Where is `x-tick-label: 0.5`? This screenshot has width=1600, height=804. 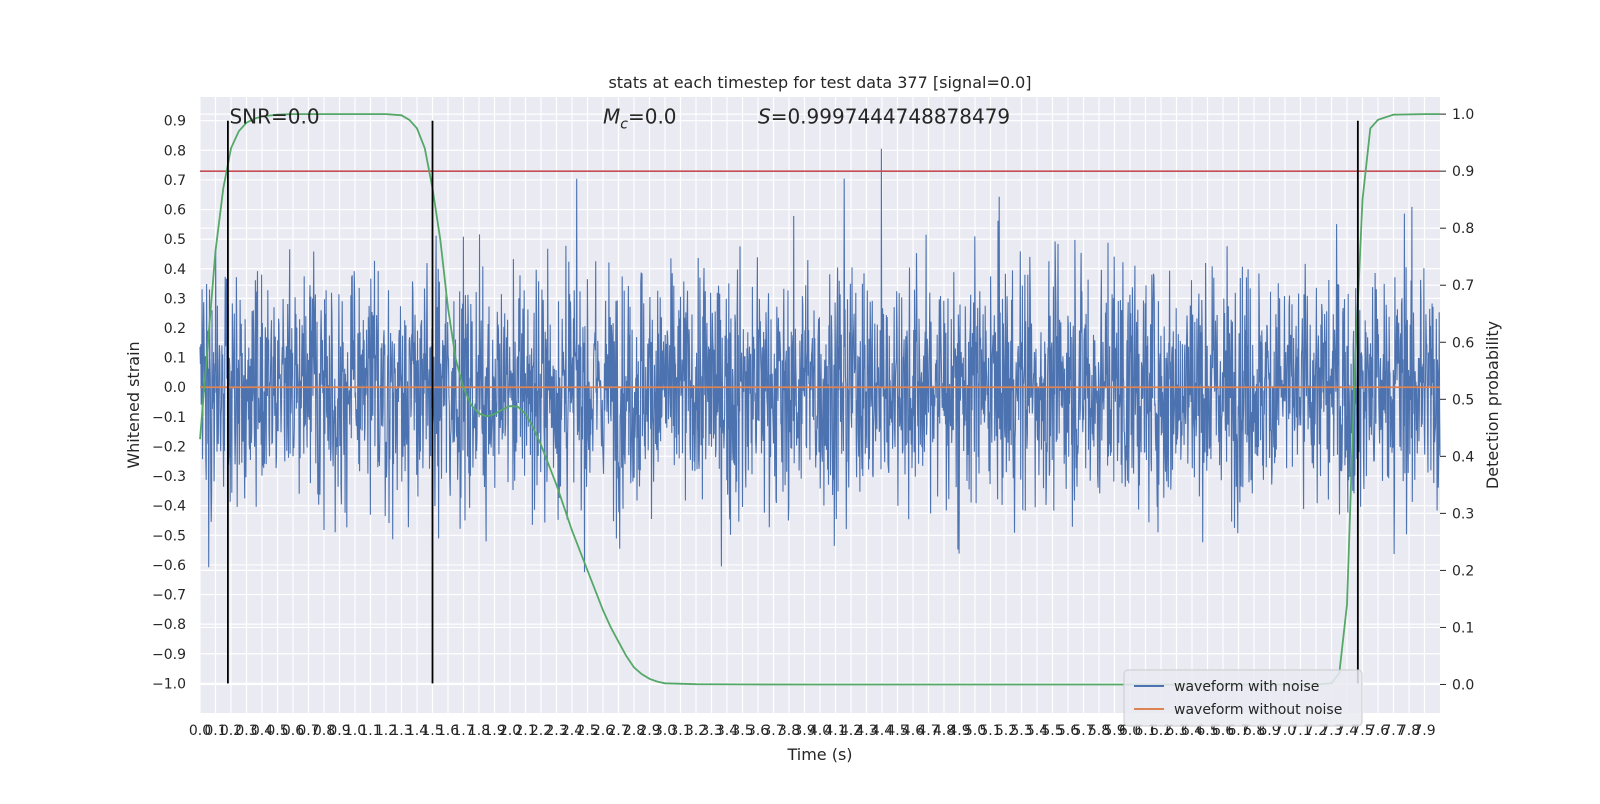 x-tick-label: 0.5 is located at coordinates (277, 731).